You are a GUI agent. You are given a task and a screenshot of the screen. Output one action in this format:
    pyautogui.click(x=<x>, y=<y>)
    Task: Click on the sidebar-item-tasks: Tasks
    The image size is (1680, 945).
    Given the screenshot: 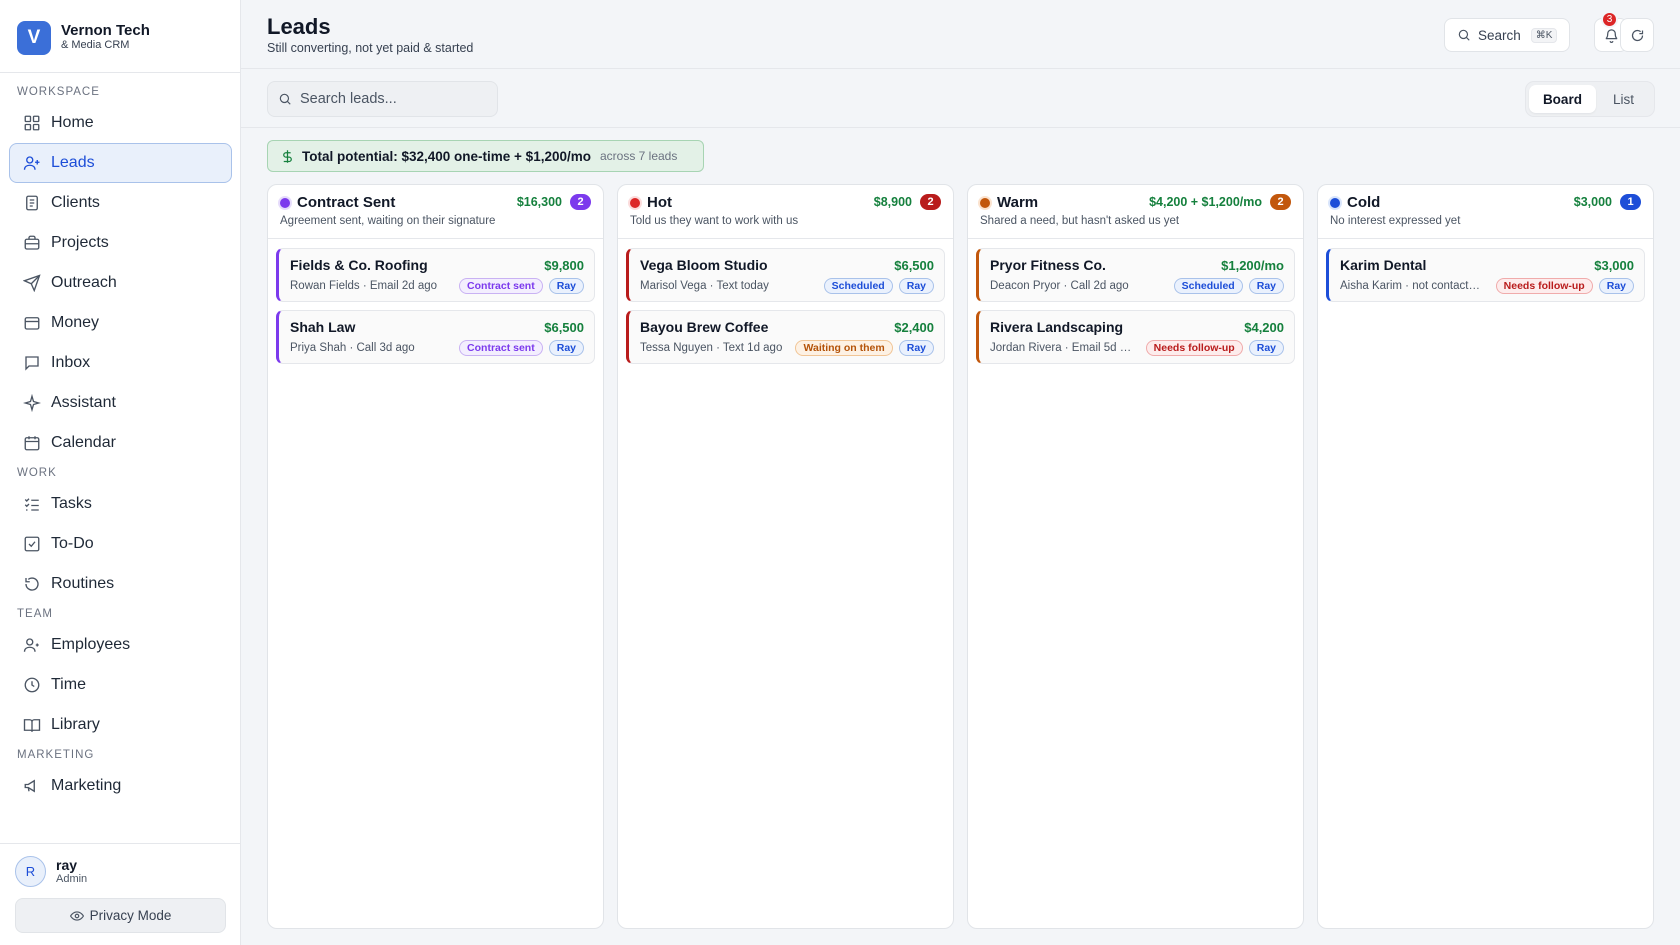 What is the action you would take?
    pyautogui.click(x=120, y=504)
    